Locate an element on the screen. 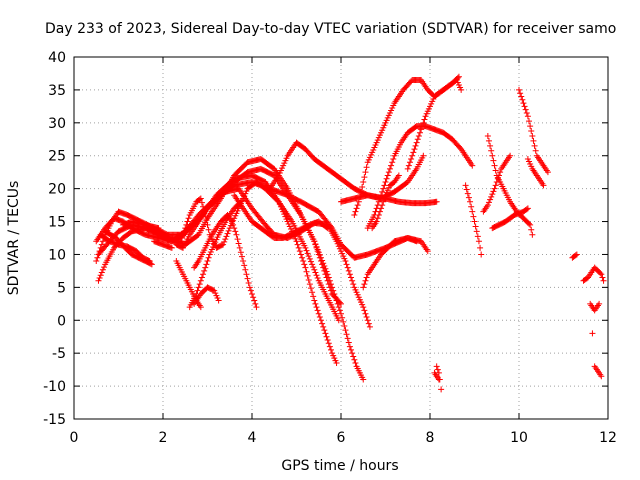  y-tick-label: 20 is located at coordinates (57, 190).